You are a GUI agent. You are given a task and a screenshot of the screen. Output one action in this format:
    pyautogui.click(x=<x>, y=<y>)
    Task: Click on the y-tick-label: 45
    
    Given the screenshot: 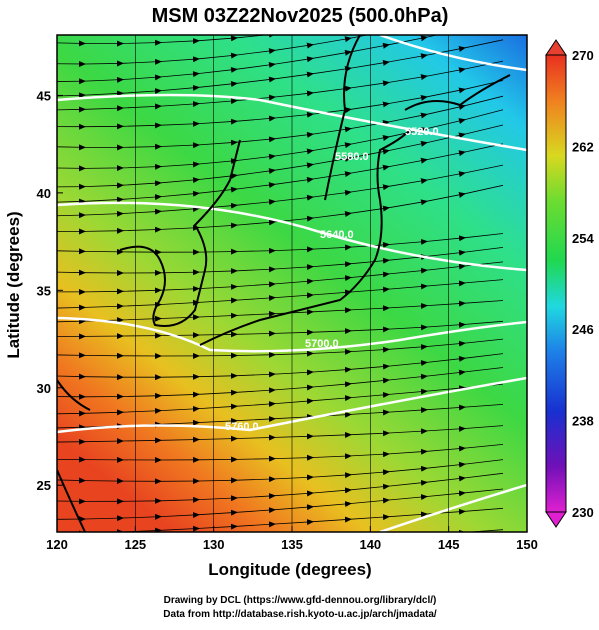 What is the action you would take?
    pyautogui.click(x=44, y=95)
    